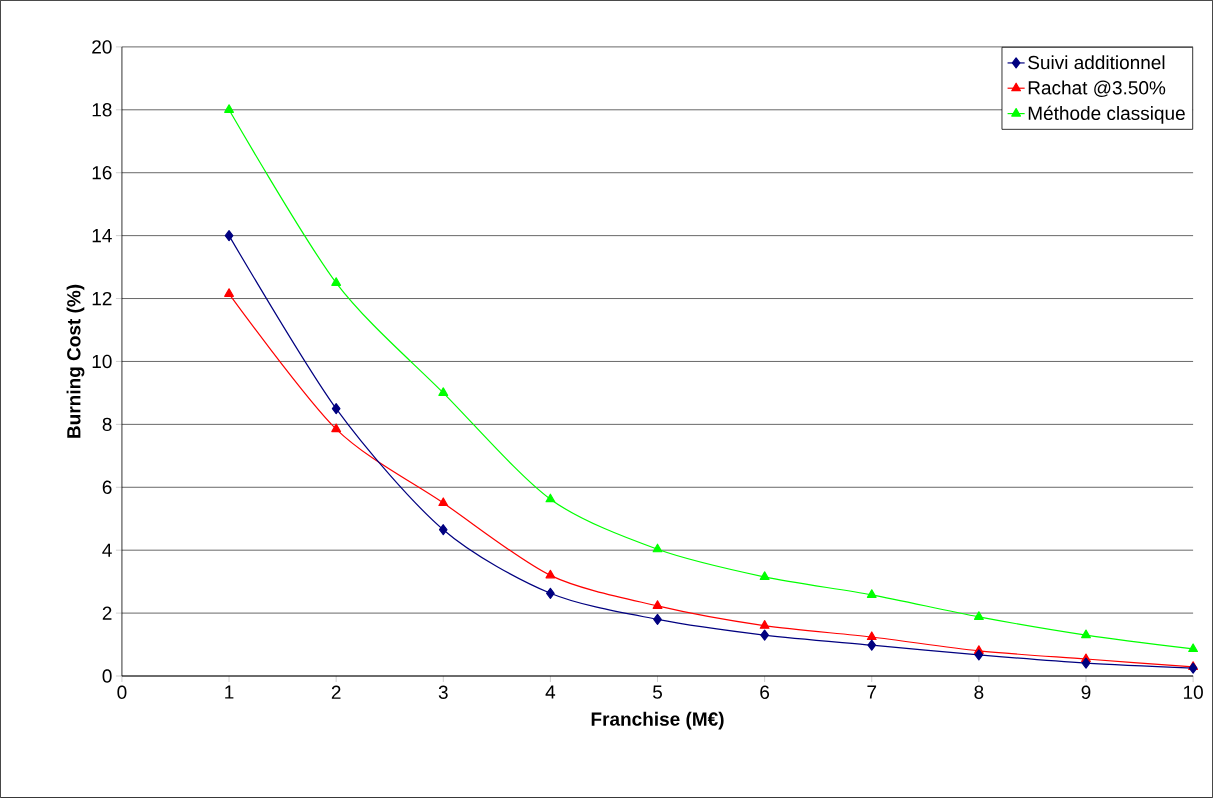  What do you see at coordinates (75, 361) in the screenshot?
I see `y-axis-title: Burning Cost (%)` at bounding box center [75, 361].